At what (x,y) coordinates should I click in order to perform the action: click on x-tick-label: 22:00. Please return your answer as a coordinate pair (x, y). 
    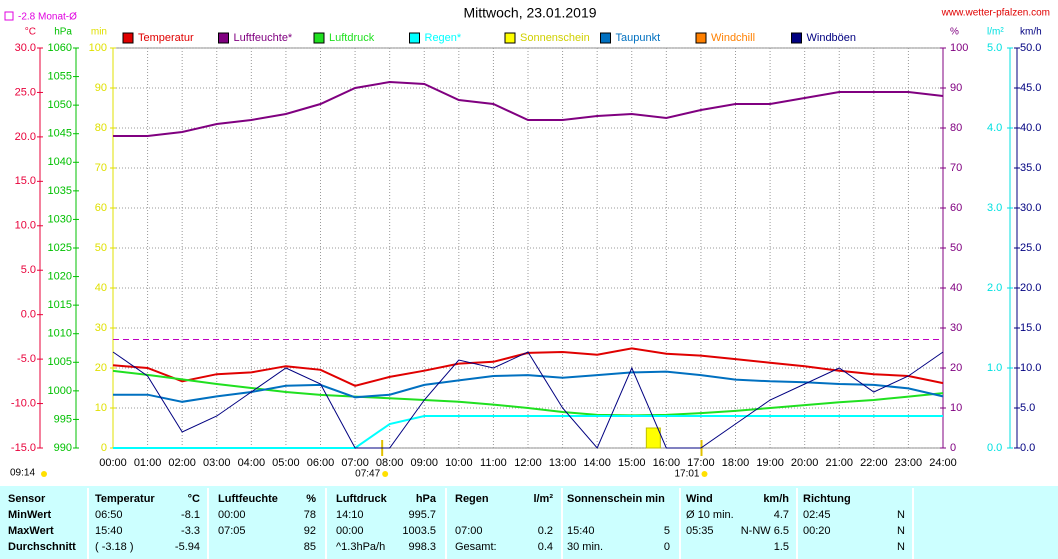
    Looking at the image, I should click on (874, 463).